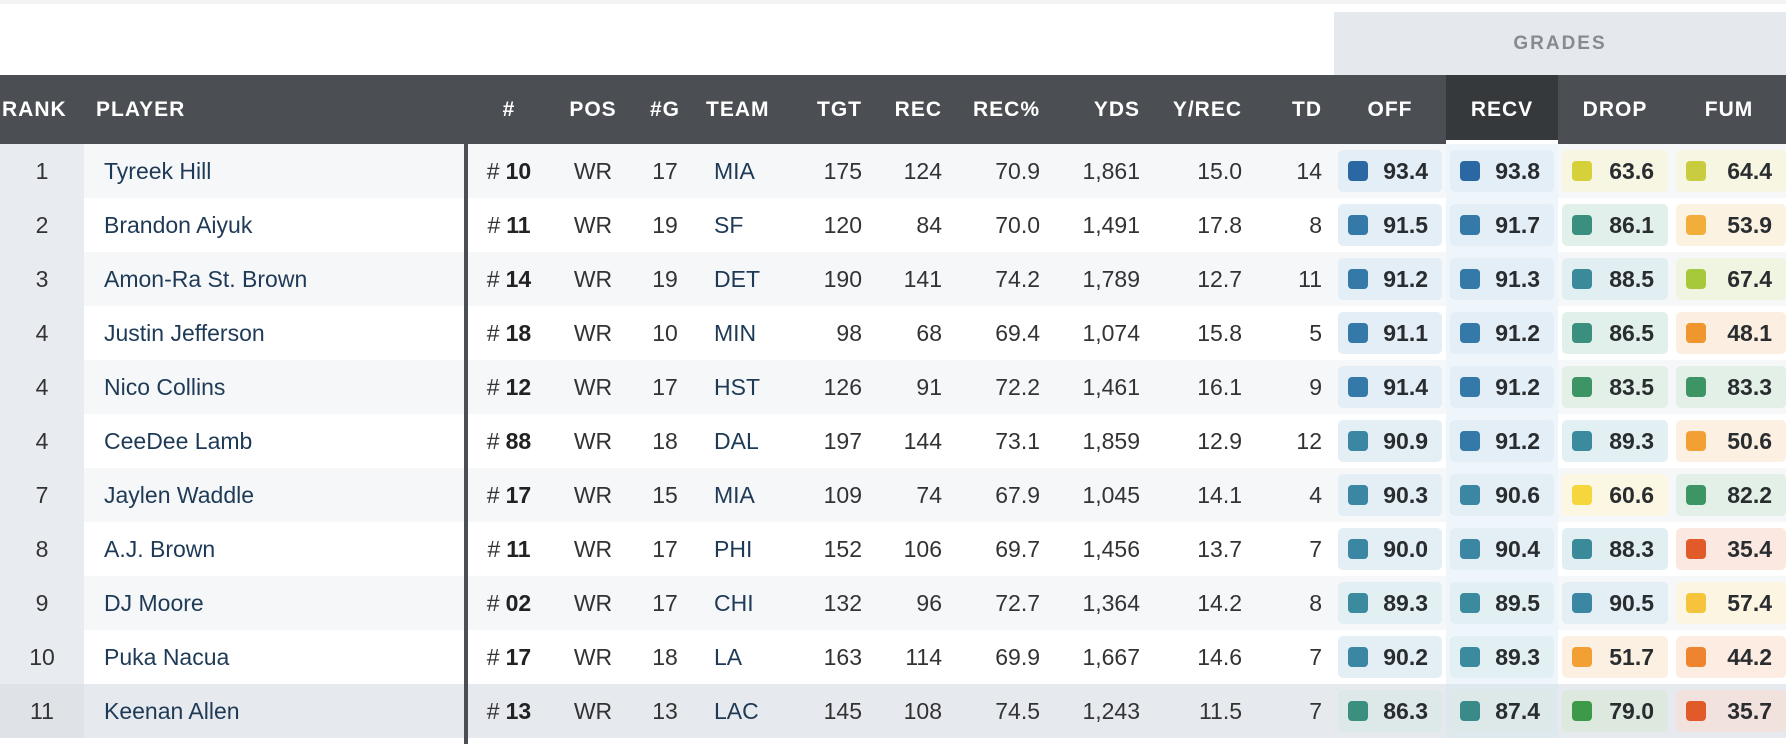  I want to click on cell-player: Puka Nacua, so click(279, 657).